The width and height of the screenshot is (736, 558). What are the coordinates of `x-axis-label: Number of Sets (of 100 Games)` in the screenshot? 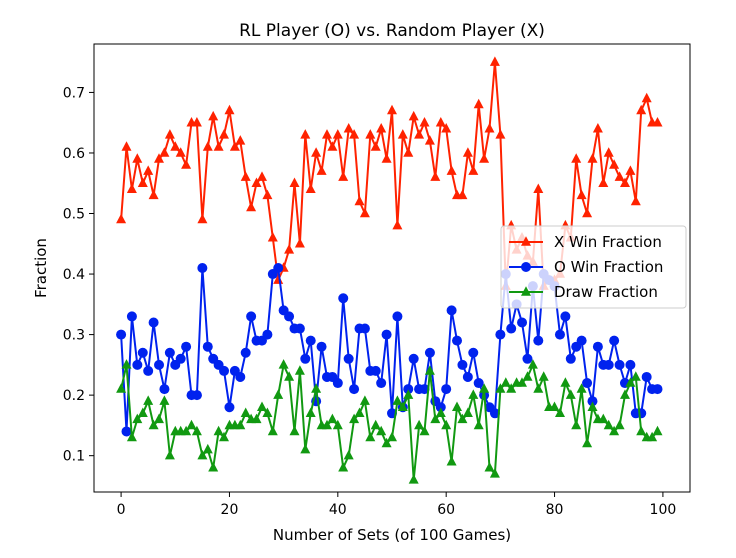 It's located at (392, 535).